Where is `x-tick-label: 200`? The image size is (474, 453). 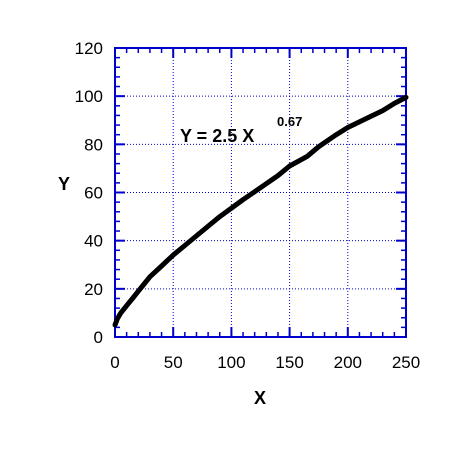 x-tick-label: 200 is located at coordinates (348, 362).